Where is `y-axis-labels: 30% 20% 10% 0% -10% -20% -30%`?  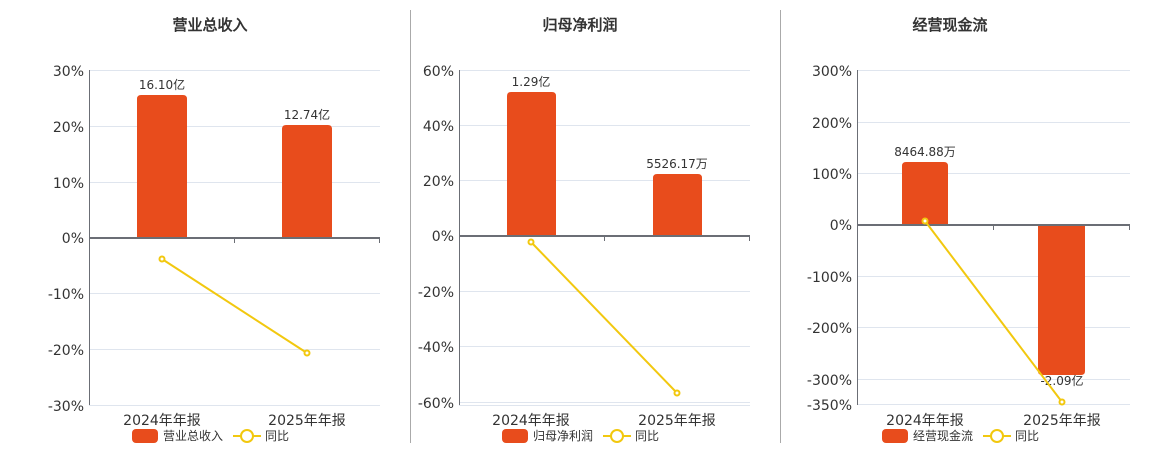
y-axis-labels: 30% 20% 10% 0% -10% -20% -30% is located at coordinates (66, 239).